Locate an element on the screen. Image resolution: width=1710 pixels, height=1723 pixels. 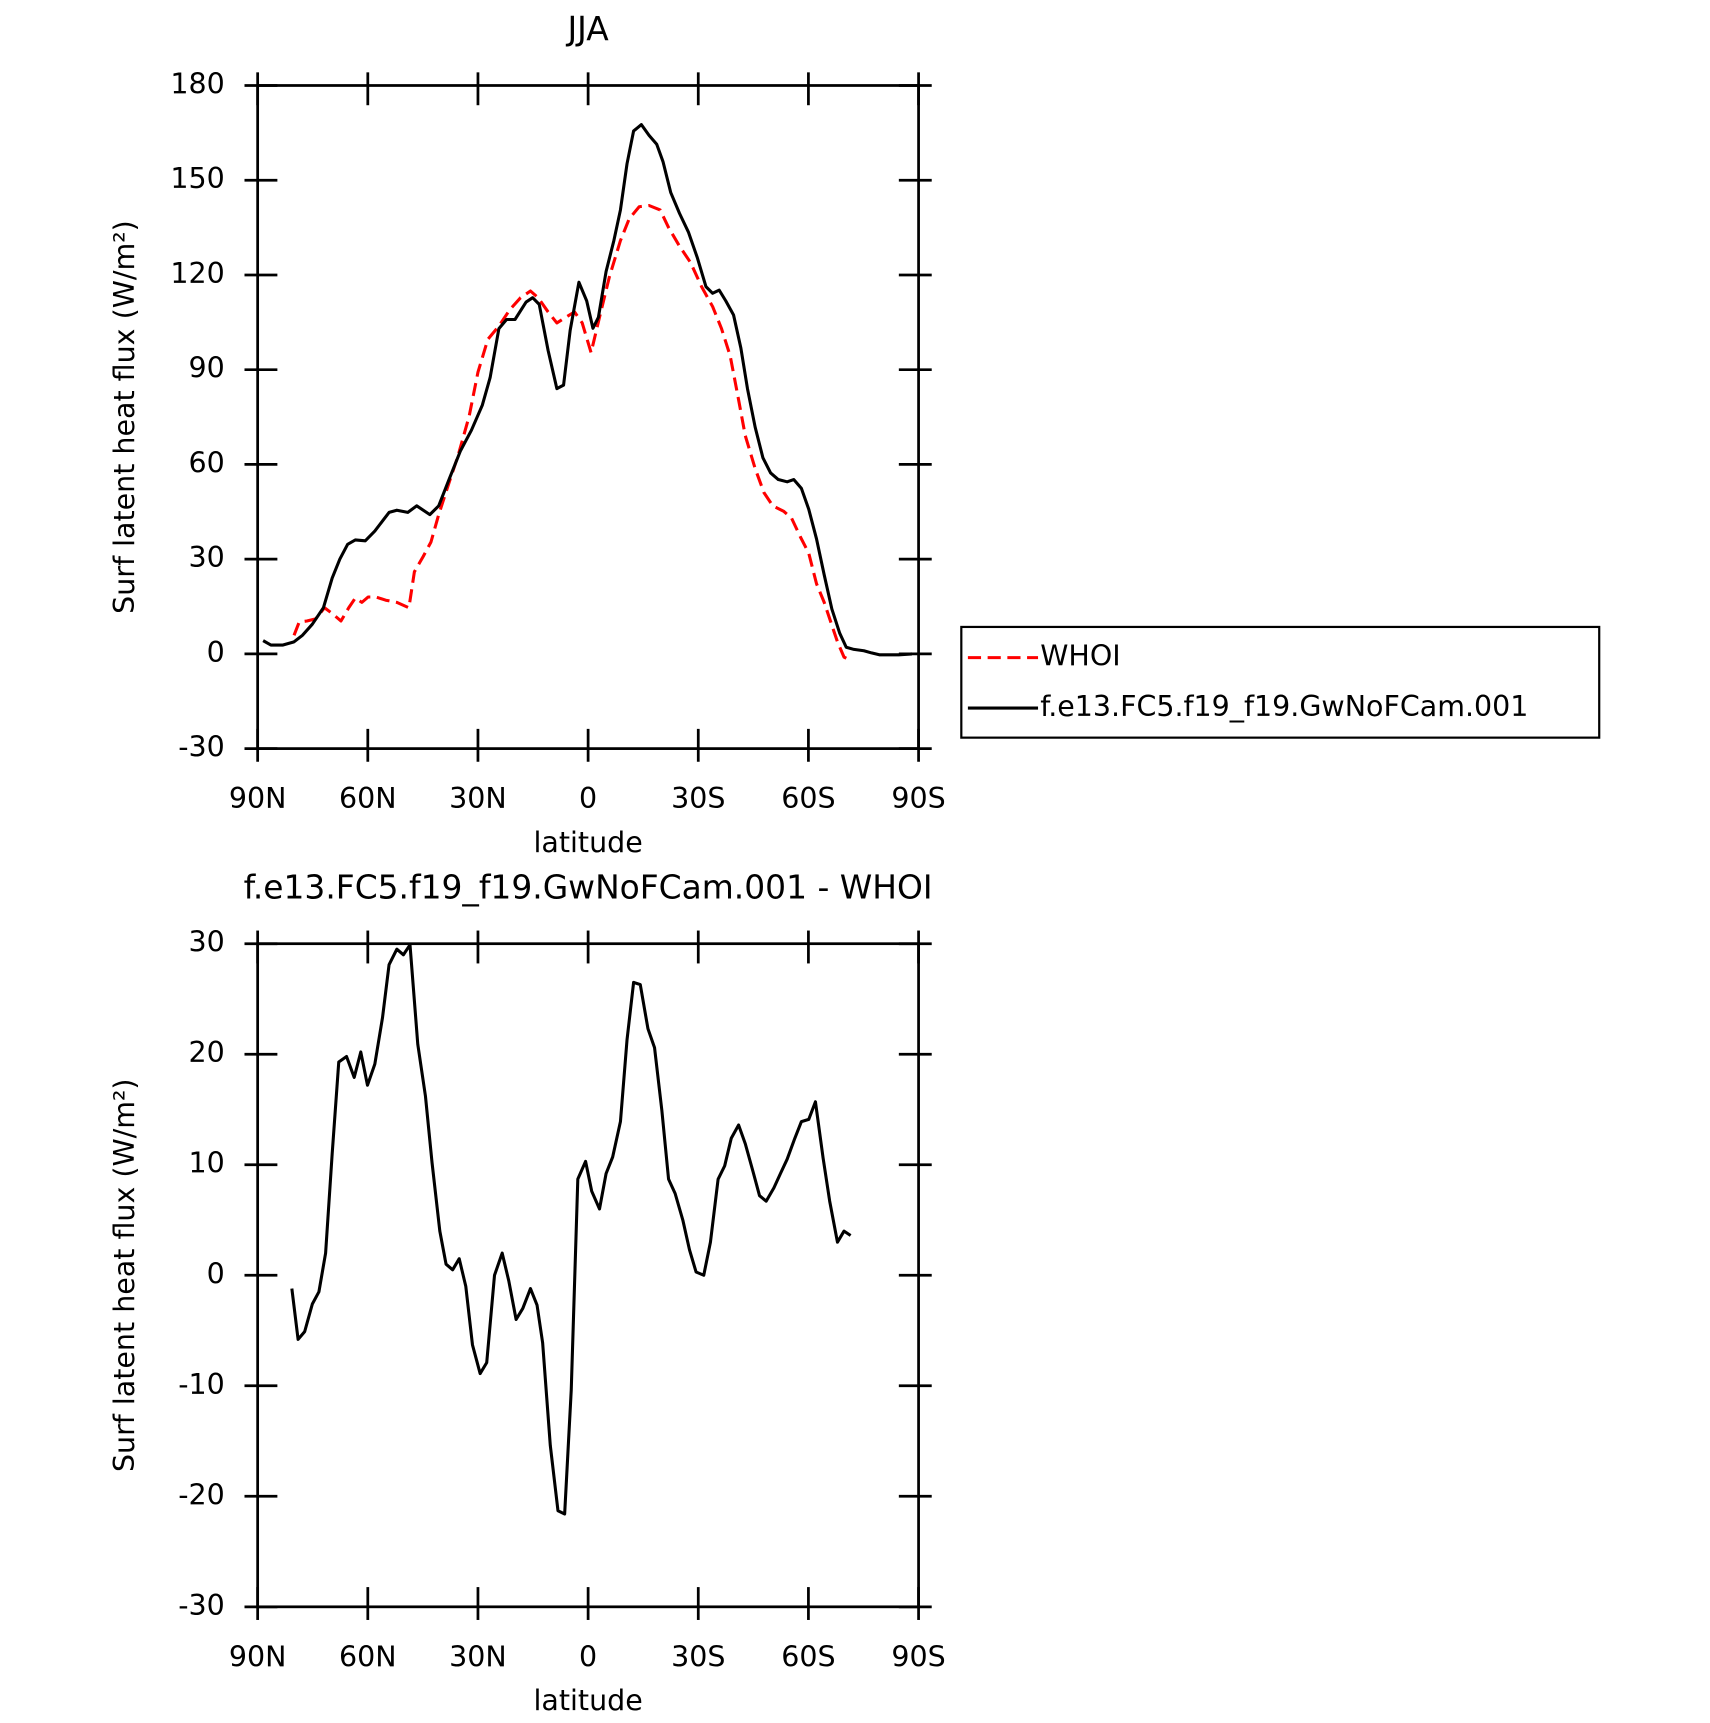
y-tick-label: 180 is located at coordinates (197, 83).